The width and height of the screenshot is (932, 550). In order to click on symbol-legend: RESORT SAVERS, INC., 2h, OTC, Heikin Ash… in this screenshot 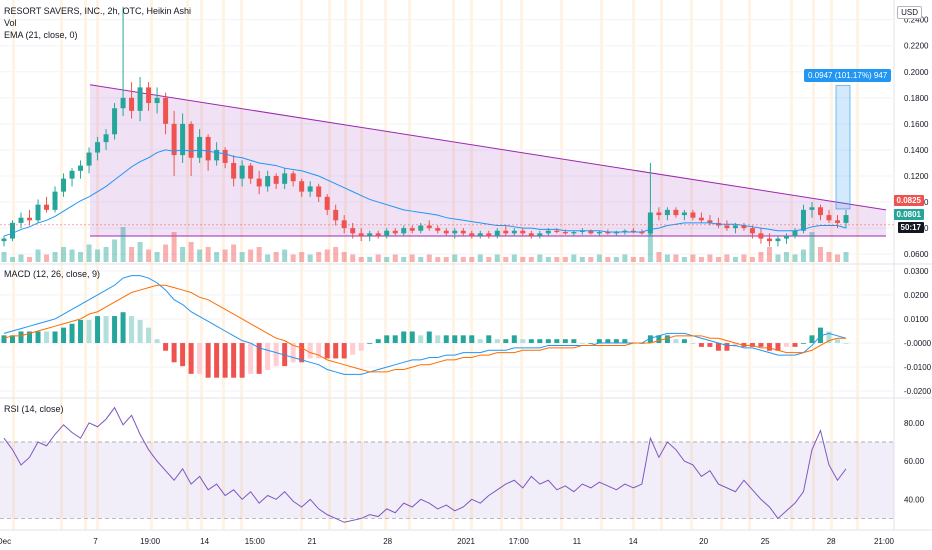, I will do `click(98, 11)`.